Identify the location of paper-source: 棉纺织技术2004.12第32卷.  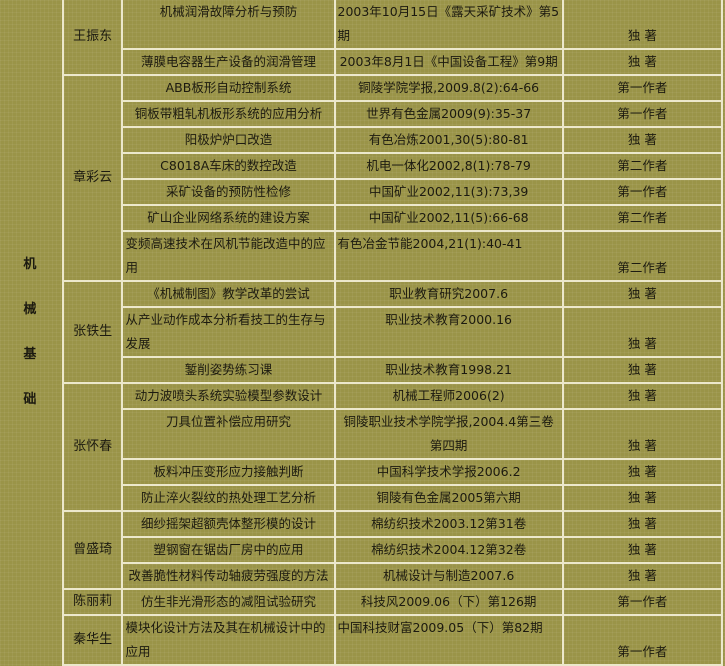
(448, 550).